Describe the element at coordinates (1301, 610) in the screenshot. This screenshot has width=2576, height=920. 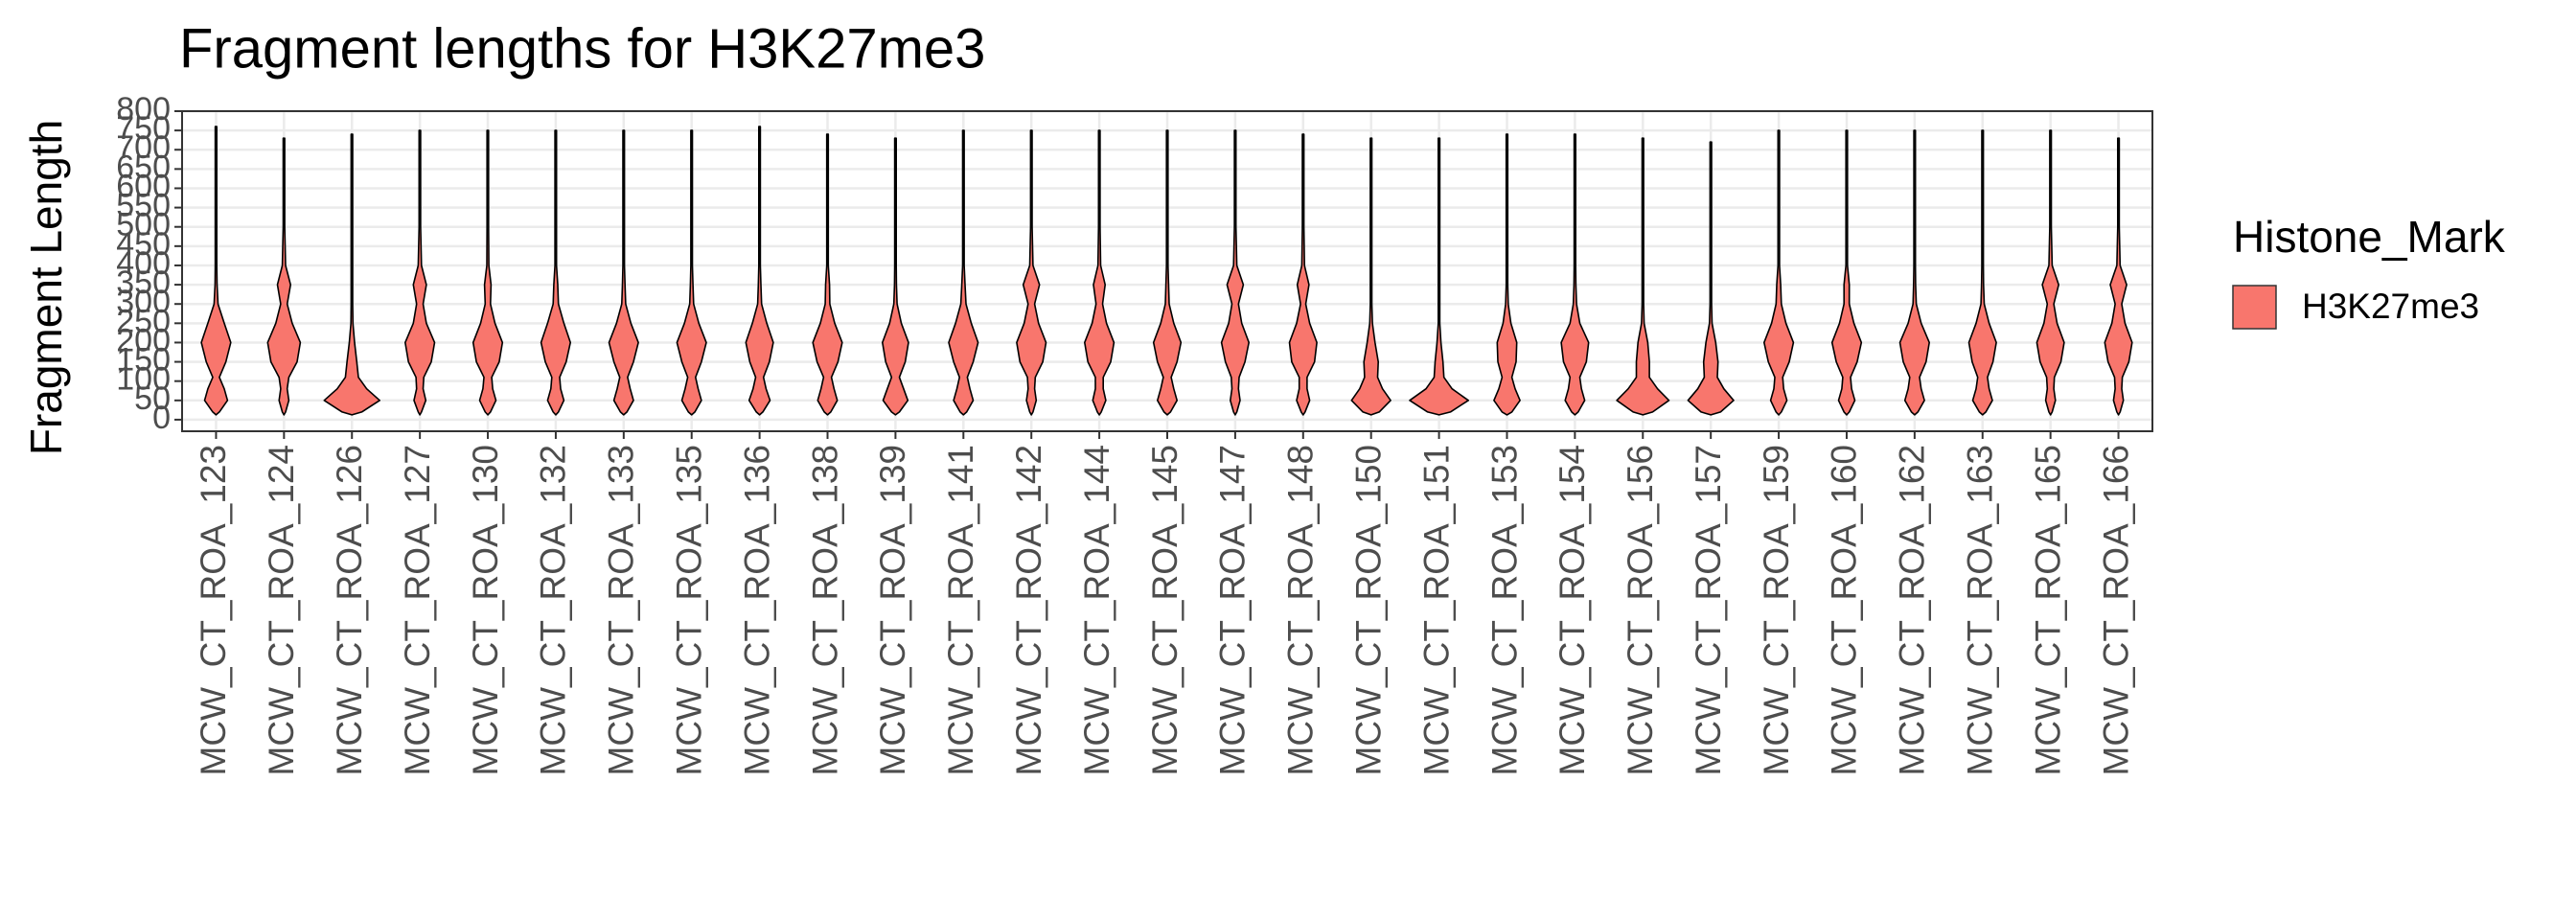
I see `x-tick-label: MCW_CT_ROA_148` at that location.